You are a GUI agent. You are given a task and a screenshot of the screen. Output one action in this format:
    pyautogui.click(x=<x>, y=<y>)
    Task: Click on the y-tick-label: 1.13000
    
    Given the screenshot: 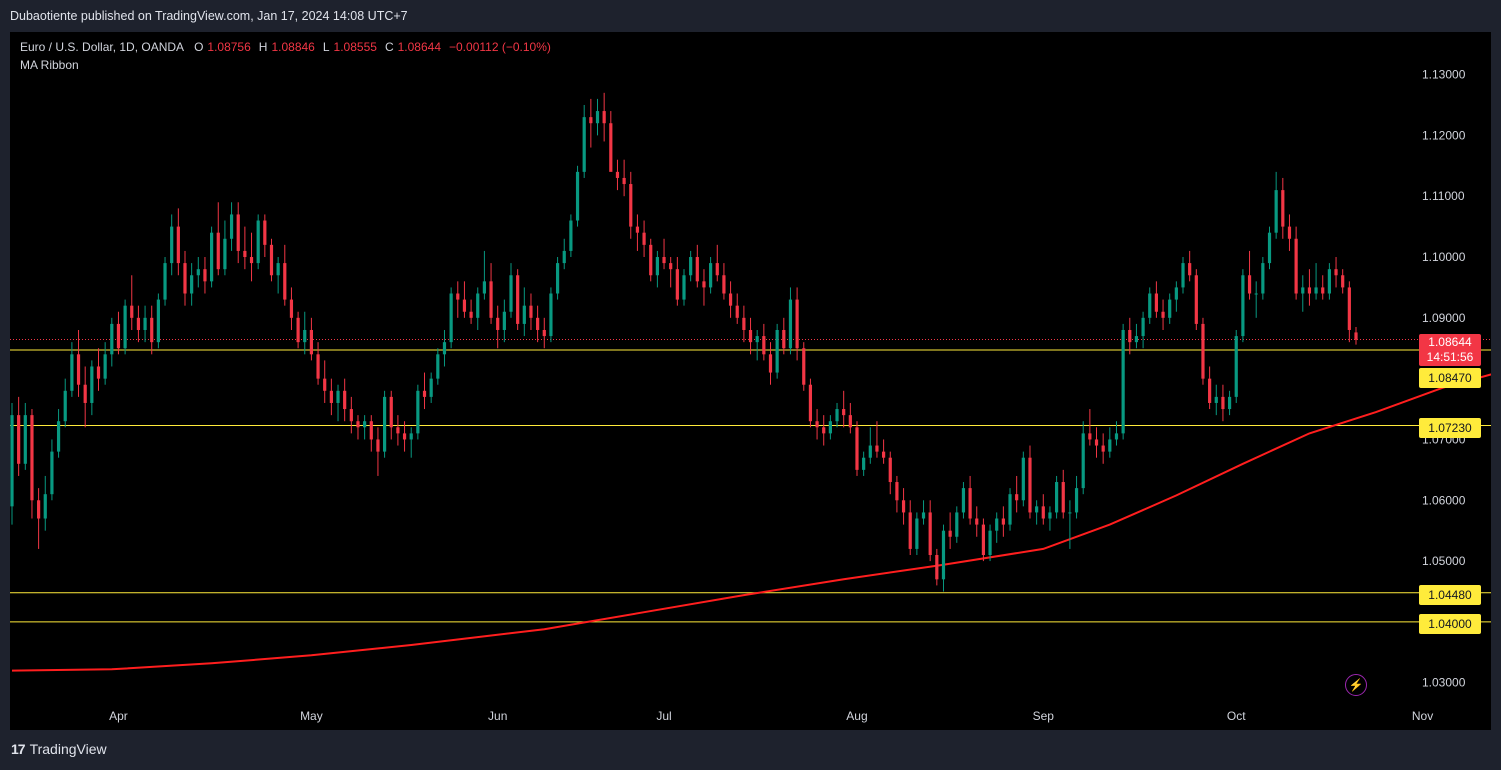 What is the action you would take?
    pyautogui.click(x=1444, y=75)
    